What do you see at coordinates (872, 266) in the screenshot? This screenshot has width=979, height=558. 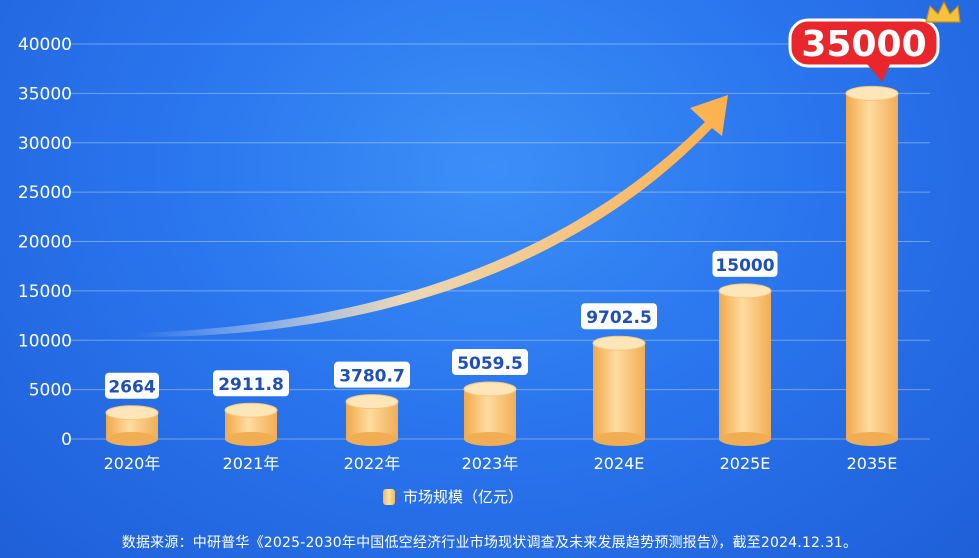 I see `bar-2035E` at bounding box center [872, 266].